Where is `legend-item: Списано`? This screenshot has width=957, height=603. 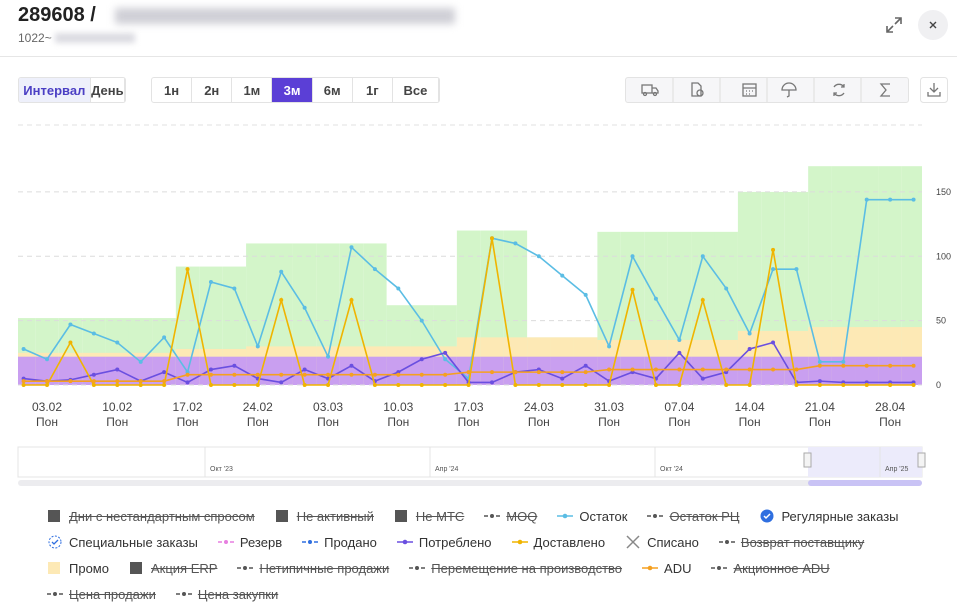 legend-item: Списано is located at coordinates (662, 542).